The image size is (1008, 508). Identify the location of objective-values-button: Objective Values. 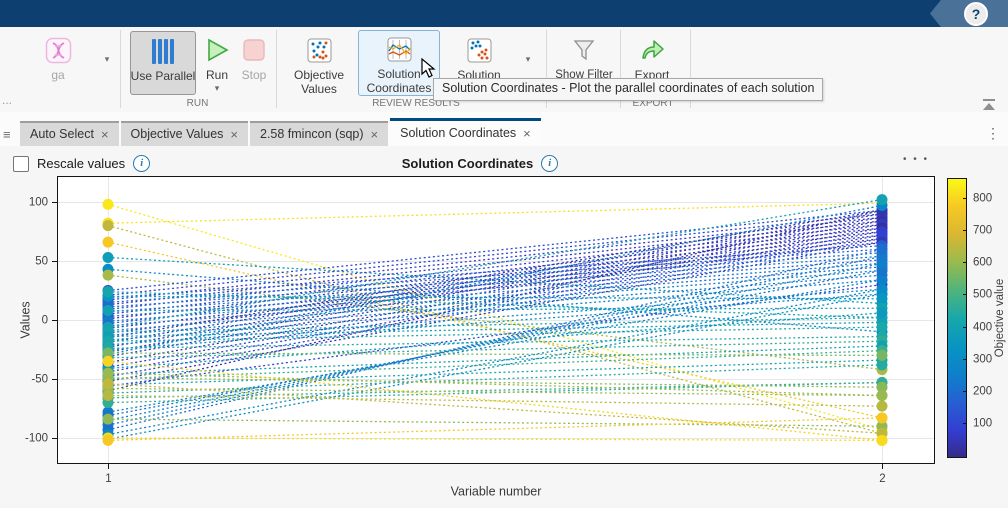
(319, 63).